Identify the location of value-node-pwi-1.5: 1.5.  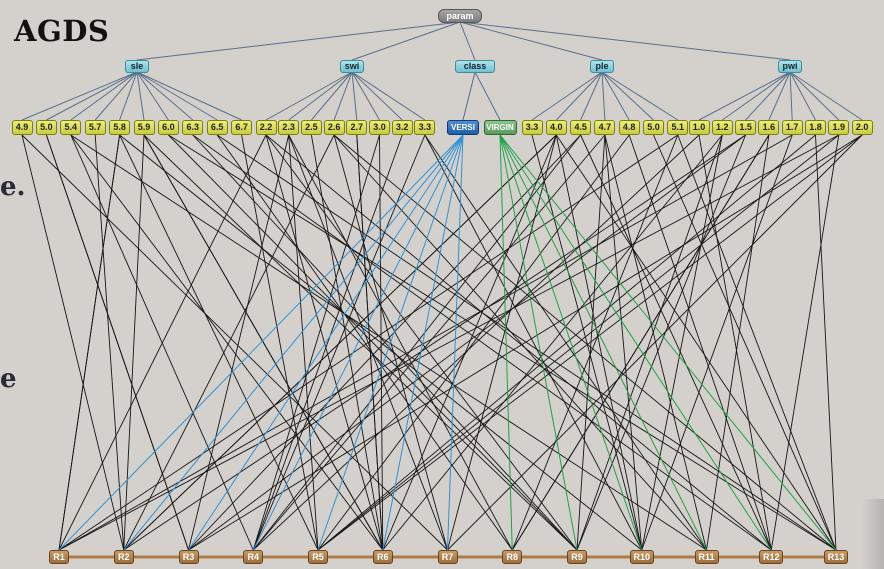
(746, 127).